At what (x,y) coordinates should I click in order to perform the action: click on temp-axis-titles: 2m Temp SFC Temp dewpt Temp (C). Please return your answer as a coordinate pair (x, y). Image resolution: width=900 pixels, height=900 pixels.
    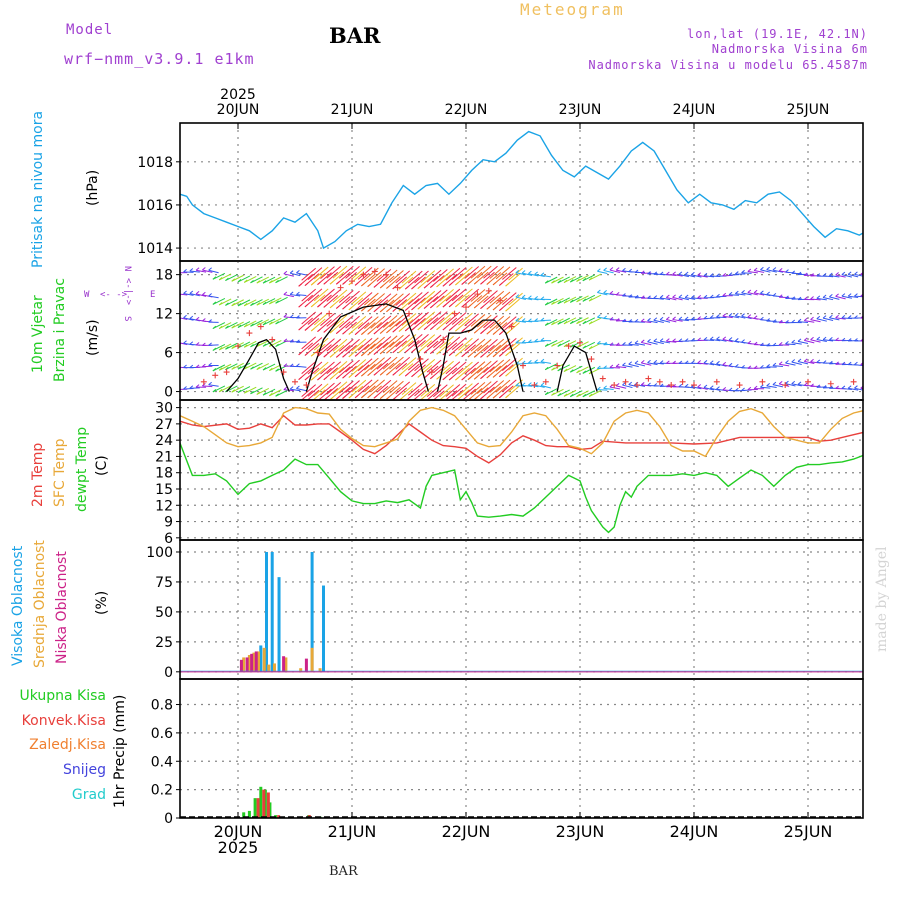
    Looking at the image, I should click on (70, 469).